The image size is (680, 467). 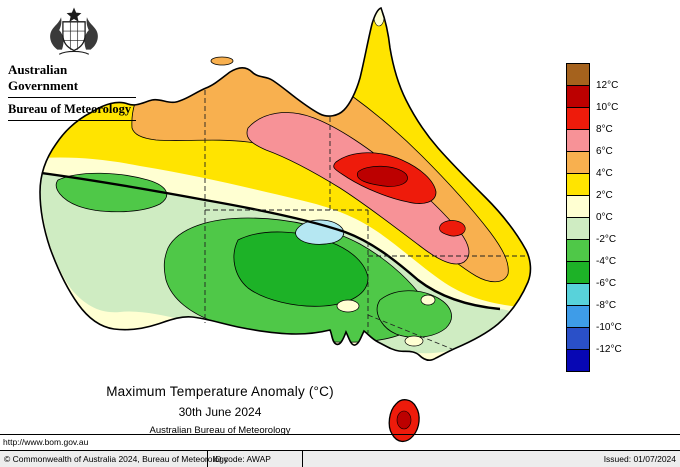 I want to click on crest-scroll, so click(x=74, y=52).